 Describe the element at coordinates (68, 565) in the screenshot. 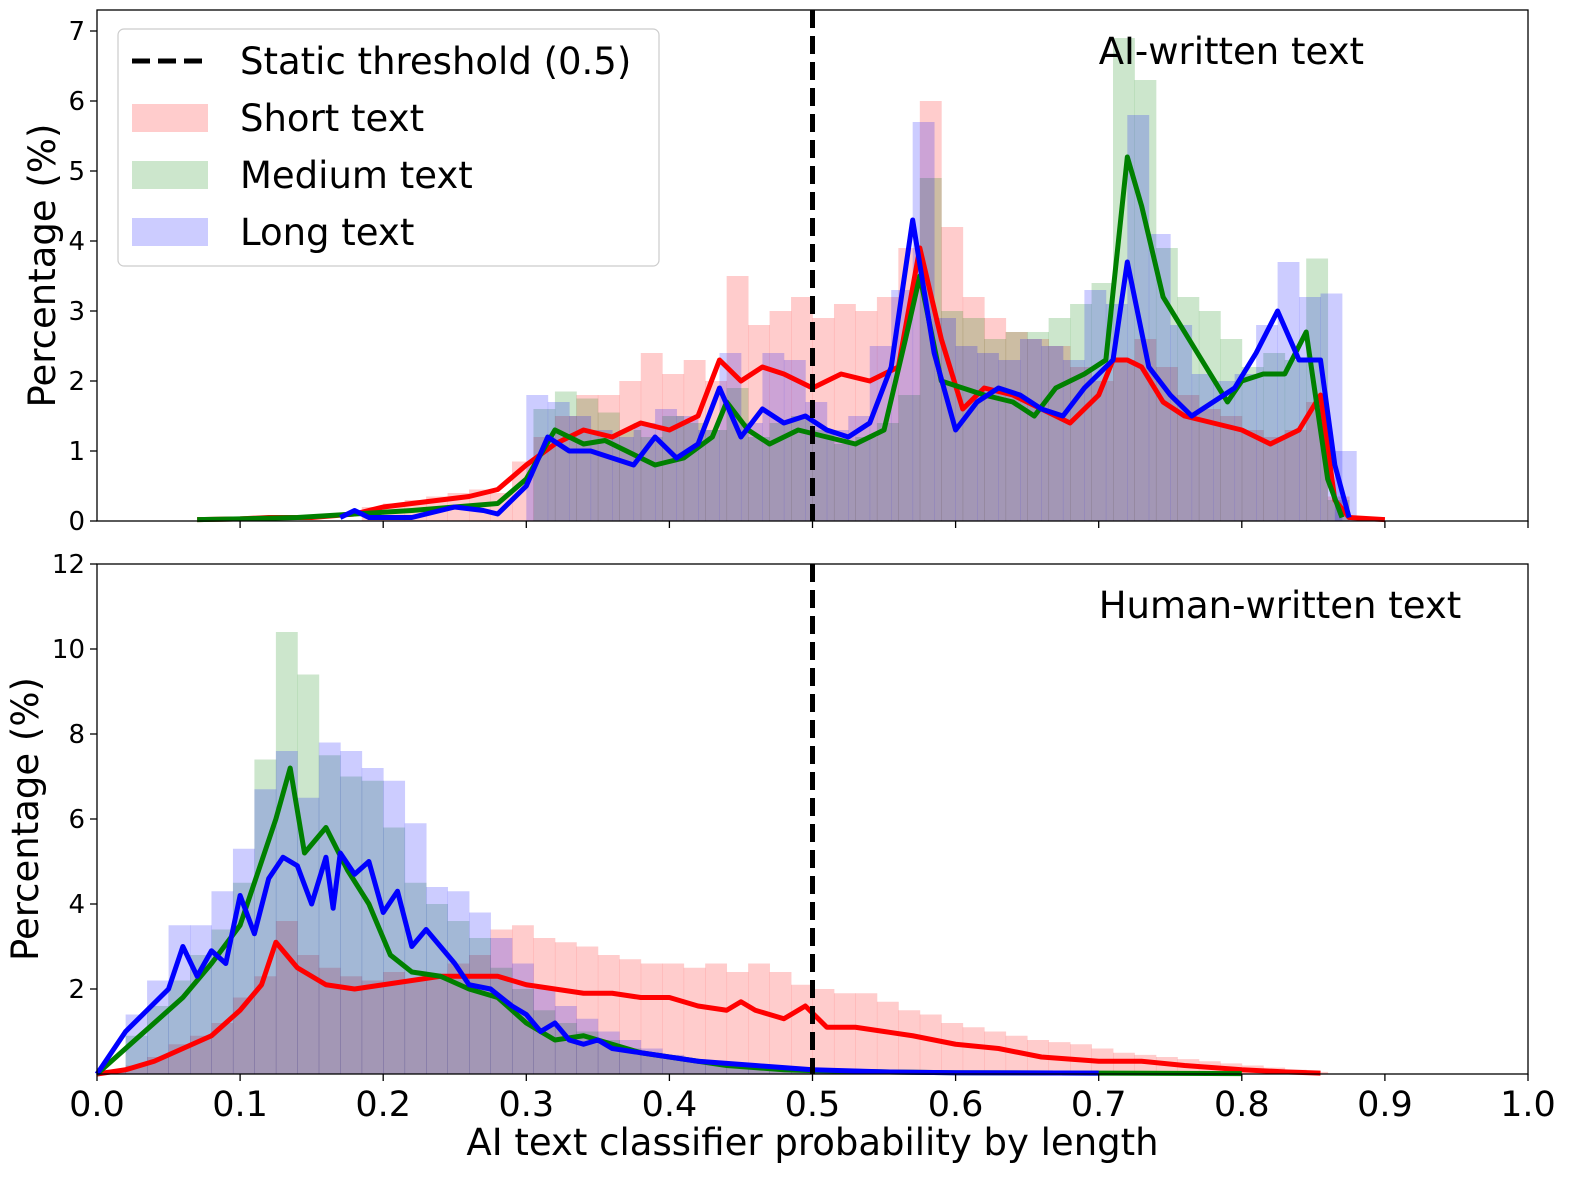

I see `human-written-y-tick-label: 12` at that location.